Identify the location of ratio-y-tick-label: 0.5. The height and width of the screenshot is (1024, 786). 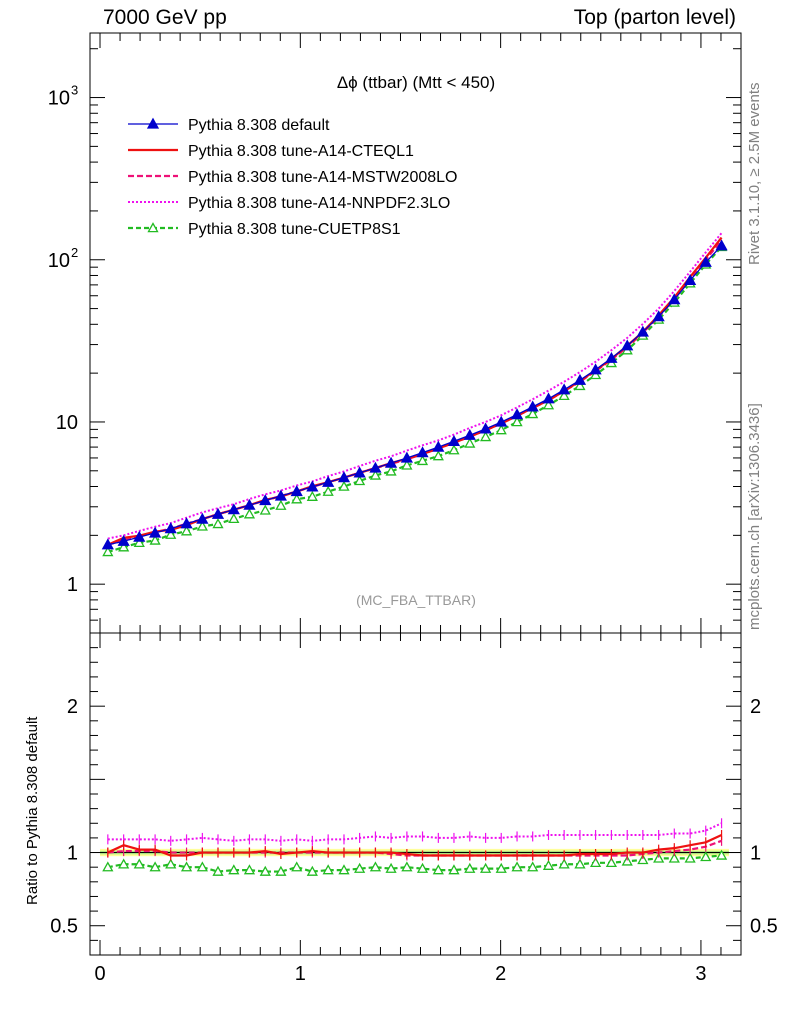
(64, 927).